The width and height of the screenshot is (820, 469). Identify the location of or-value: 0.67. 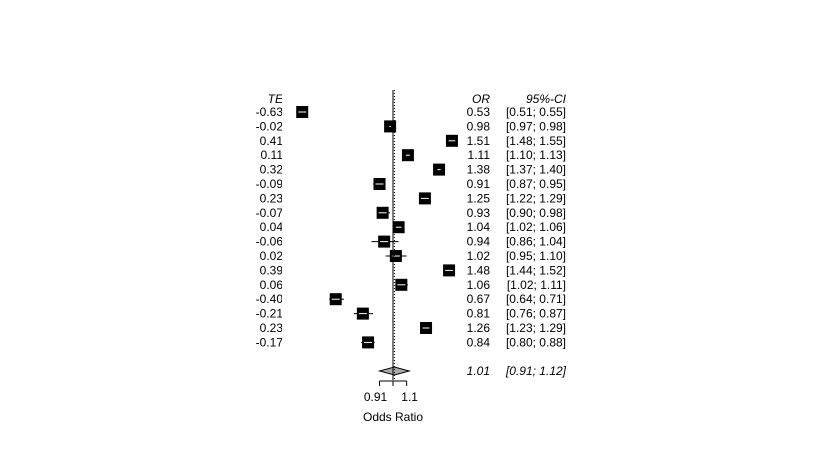
(479, 299).